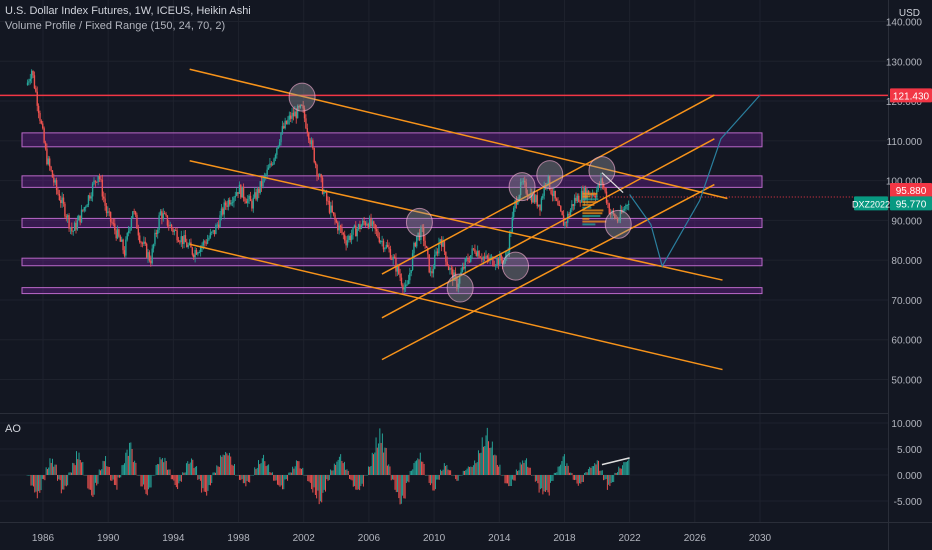 The height and width of the screenshot is (550, 932). Describe the element at coordinates (911, 96) in the screenshot. I see `price-tag: 121.430` at that location.